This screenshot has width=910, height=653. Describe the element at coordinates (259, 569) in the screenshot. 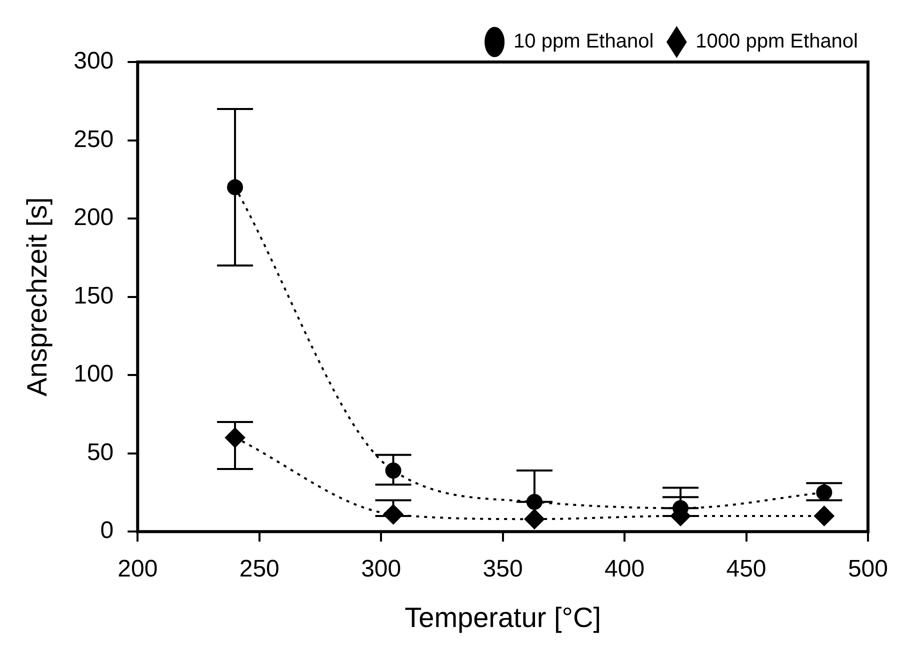

I see `x-tick-label: 250` at that location.